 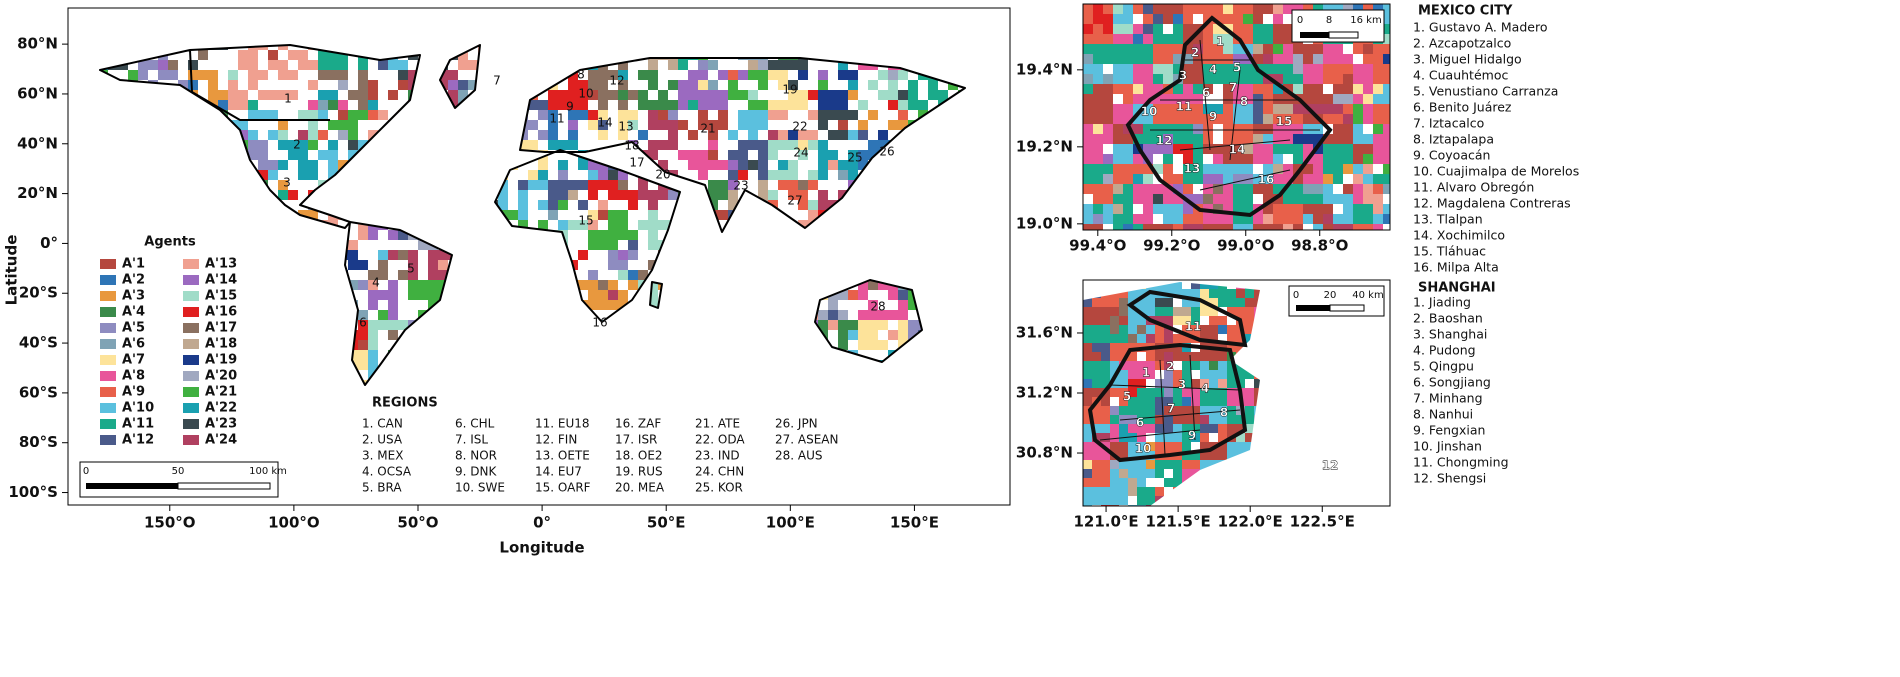 I want to click on district-number: 14, so click(x=1237, y=150).